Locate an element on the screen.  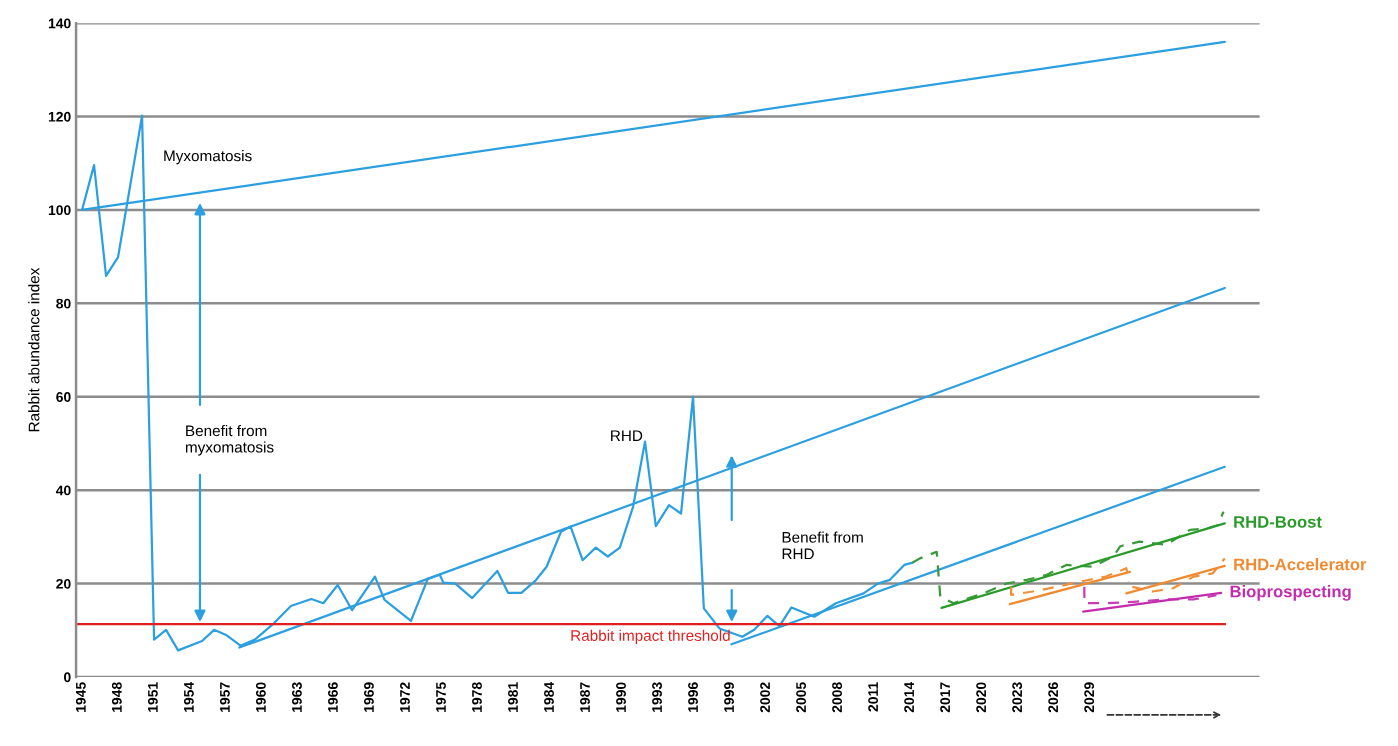
y-tick-label: 60 is located at coordinates (63, 397).